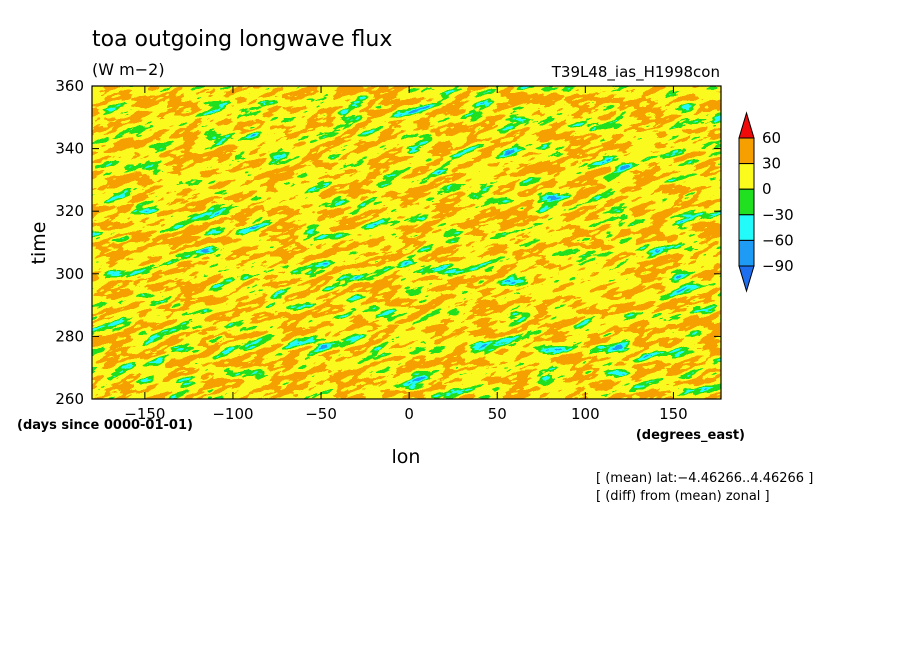  Describe the element at coordinates (69, 149) in the screenshot. I see `y-tick-label: 340` at that location.